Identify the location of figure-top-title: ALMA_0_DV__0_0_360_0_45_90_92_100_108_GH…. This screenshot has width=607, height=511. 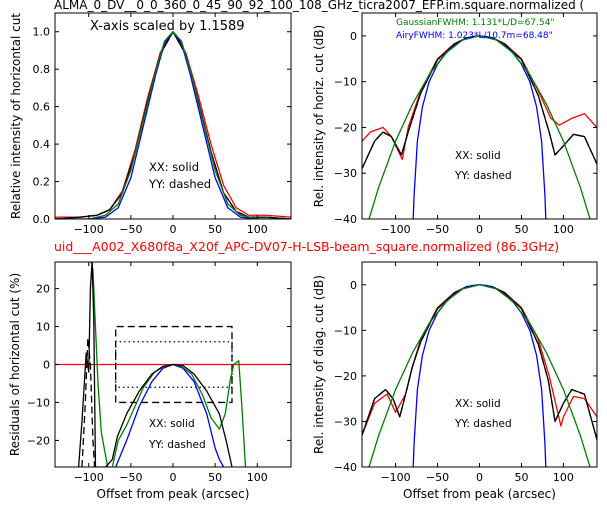
(319, 6).